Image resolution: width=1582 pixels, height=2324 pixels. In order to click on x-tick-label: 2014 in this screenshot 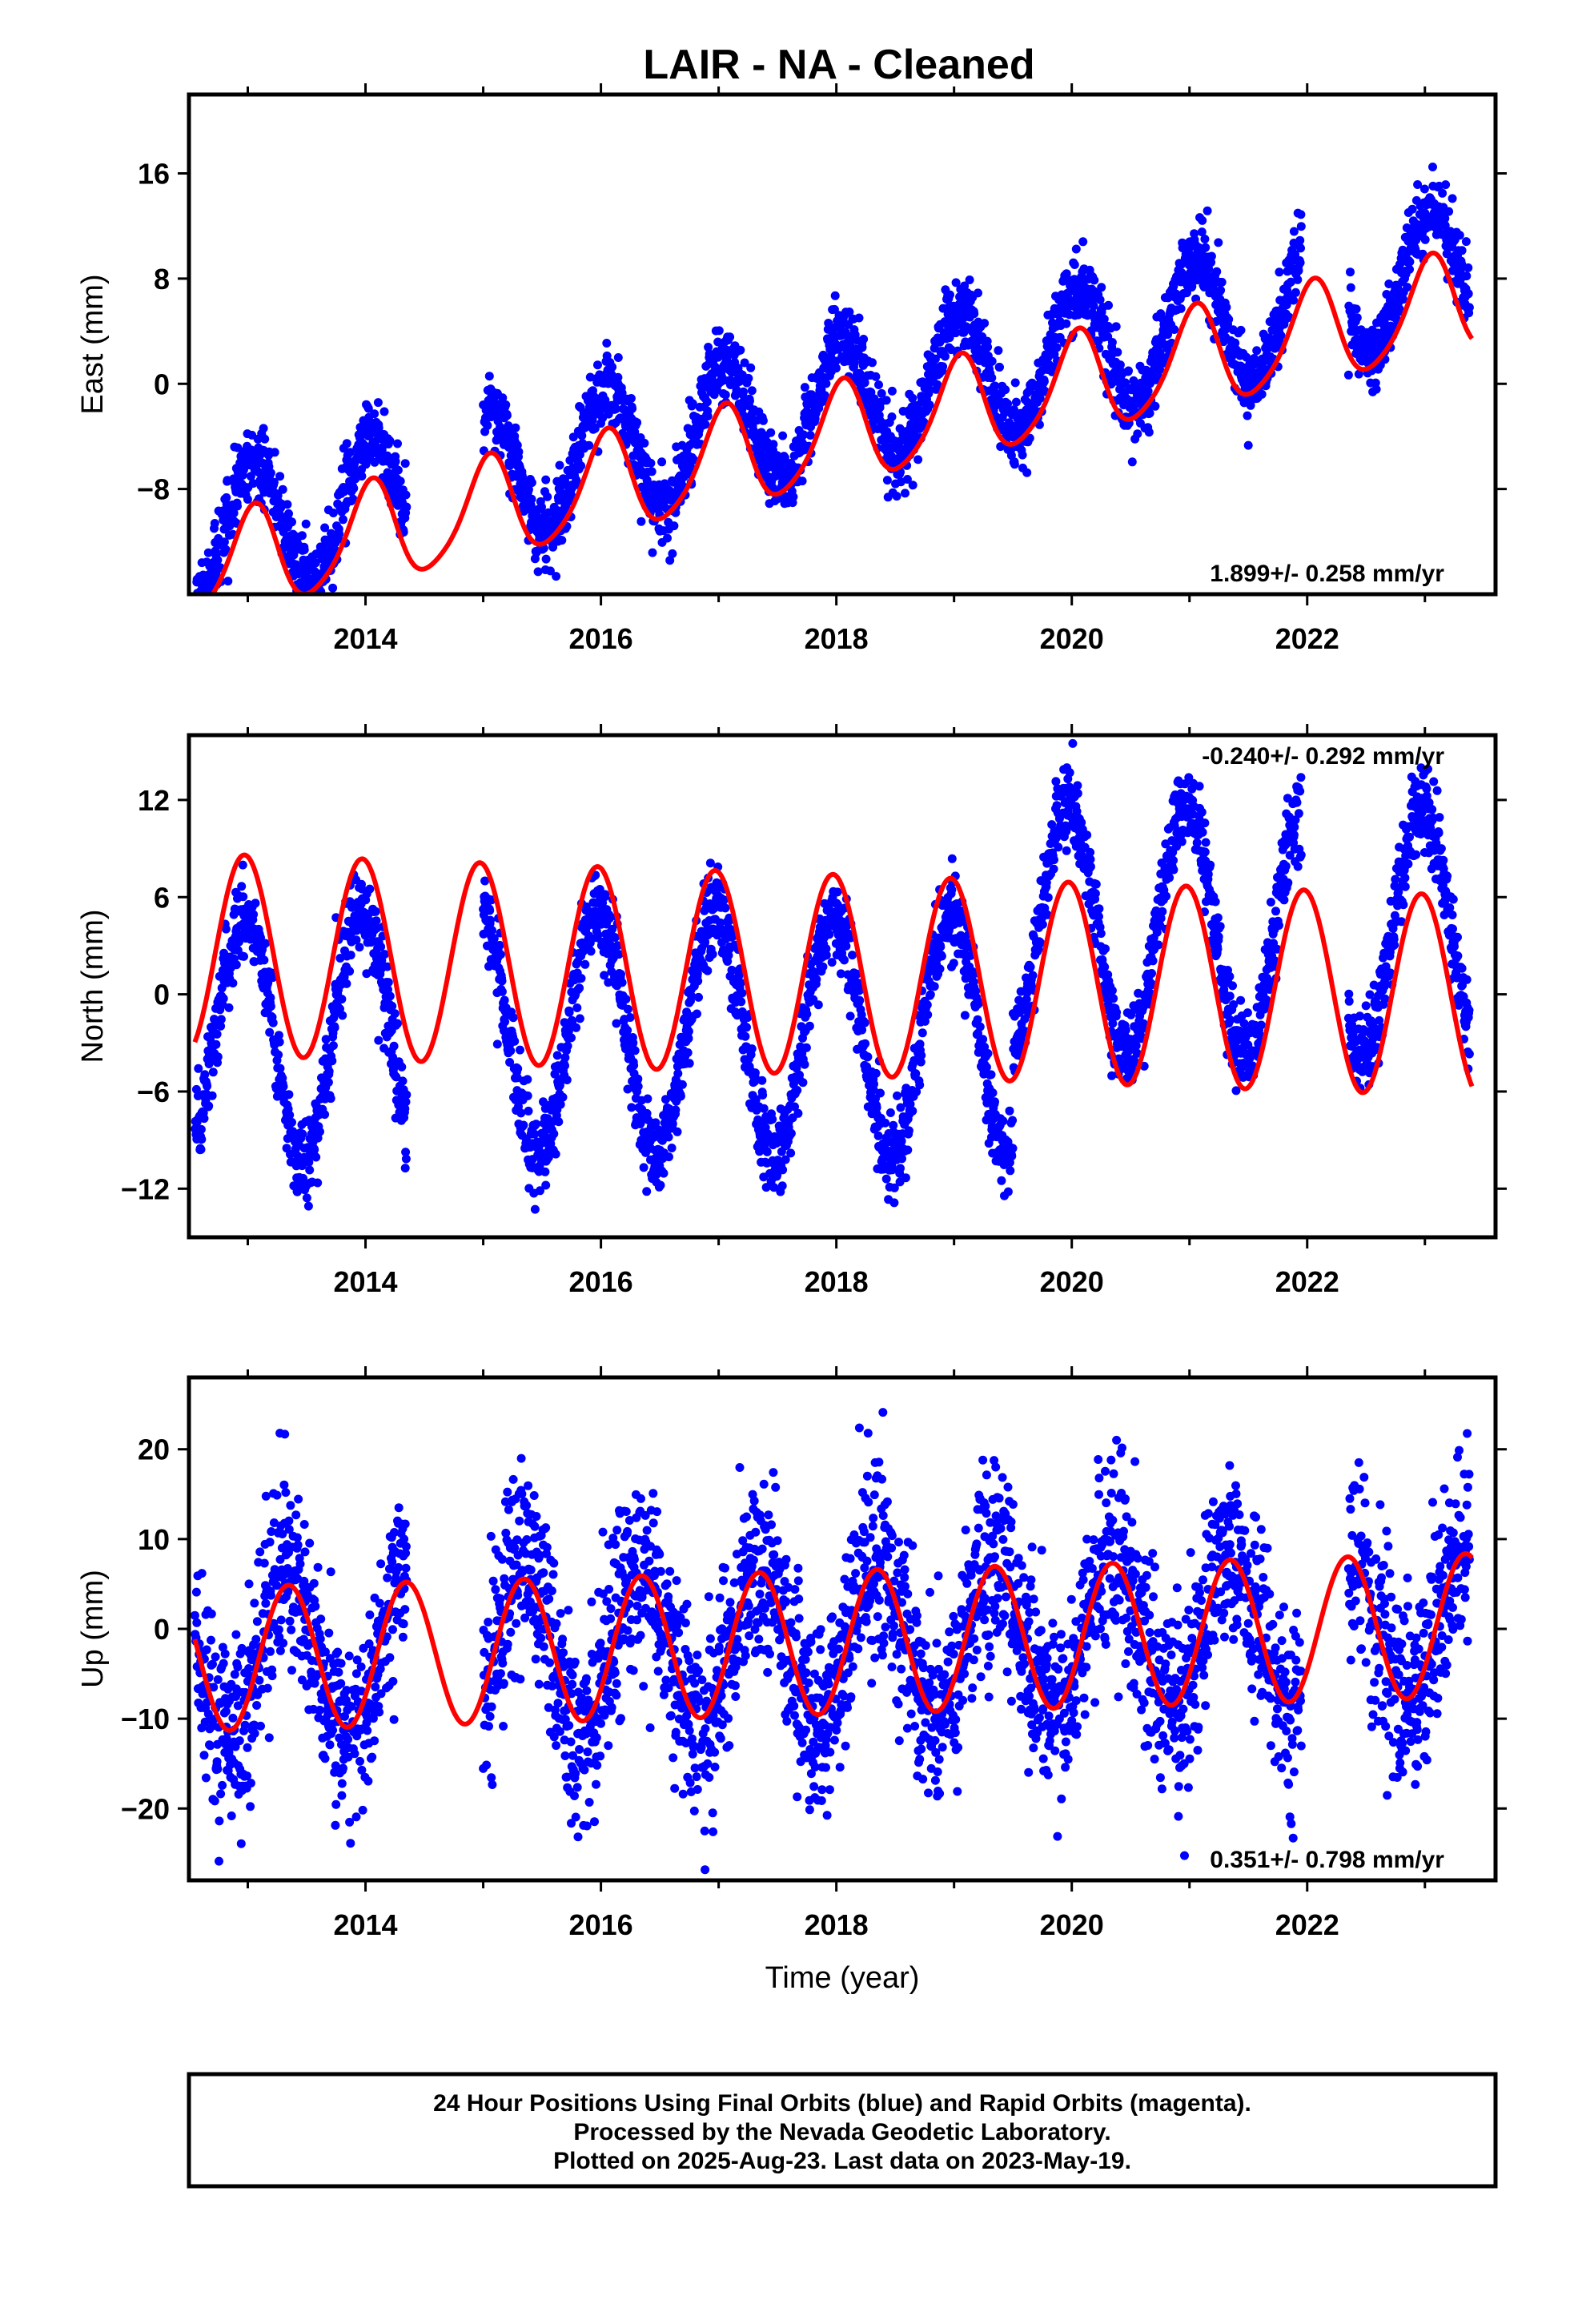, I will do `click(365, 638)`.